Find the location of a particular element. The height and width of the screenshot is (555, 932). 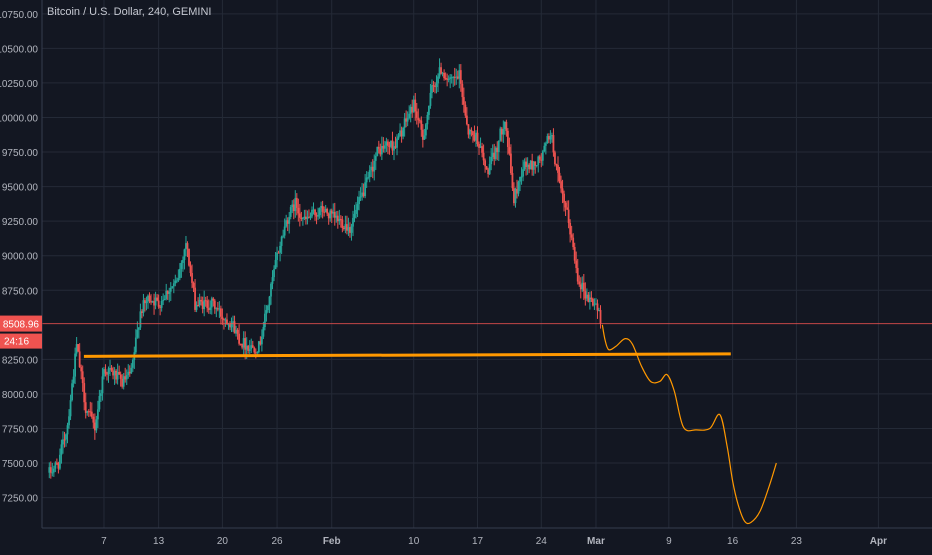

y-tick-label: 7250.00 is located at coordinates (20, 499).